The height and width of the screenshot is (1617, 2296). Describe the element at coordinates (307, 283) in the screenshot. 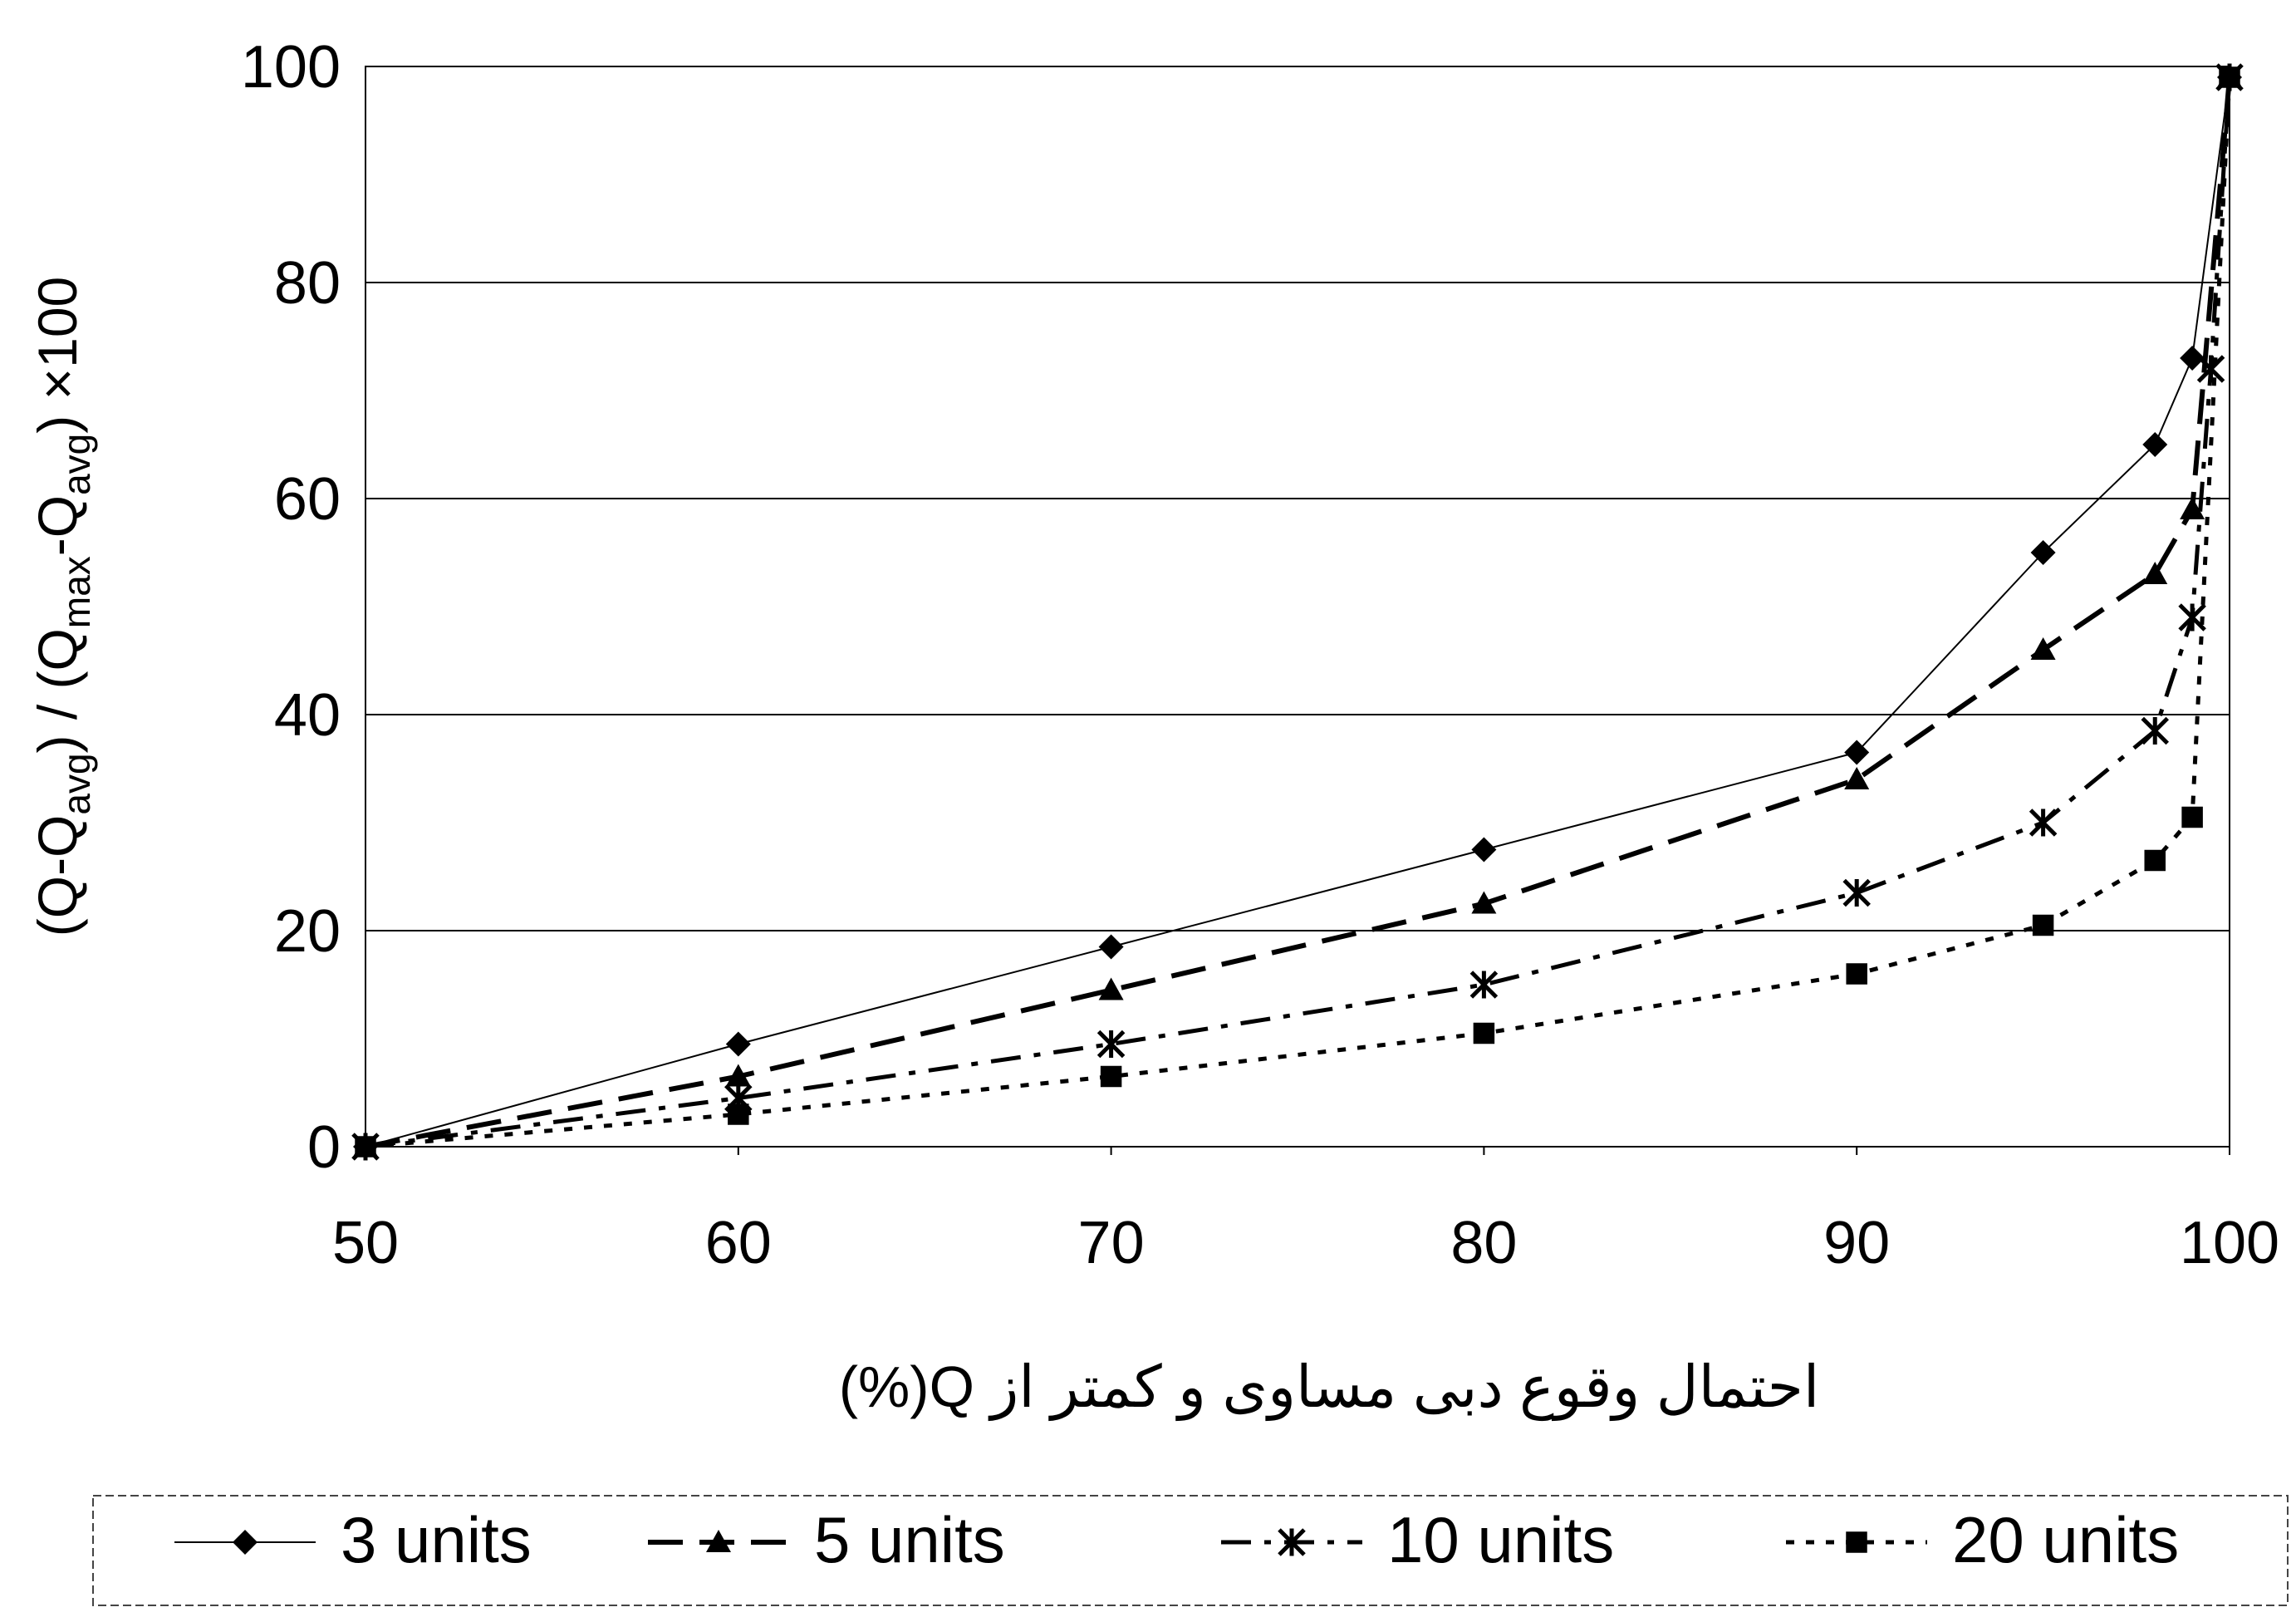

I see `y-tick-label: 80` at that location.